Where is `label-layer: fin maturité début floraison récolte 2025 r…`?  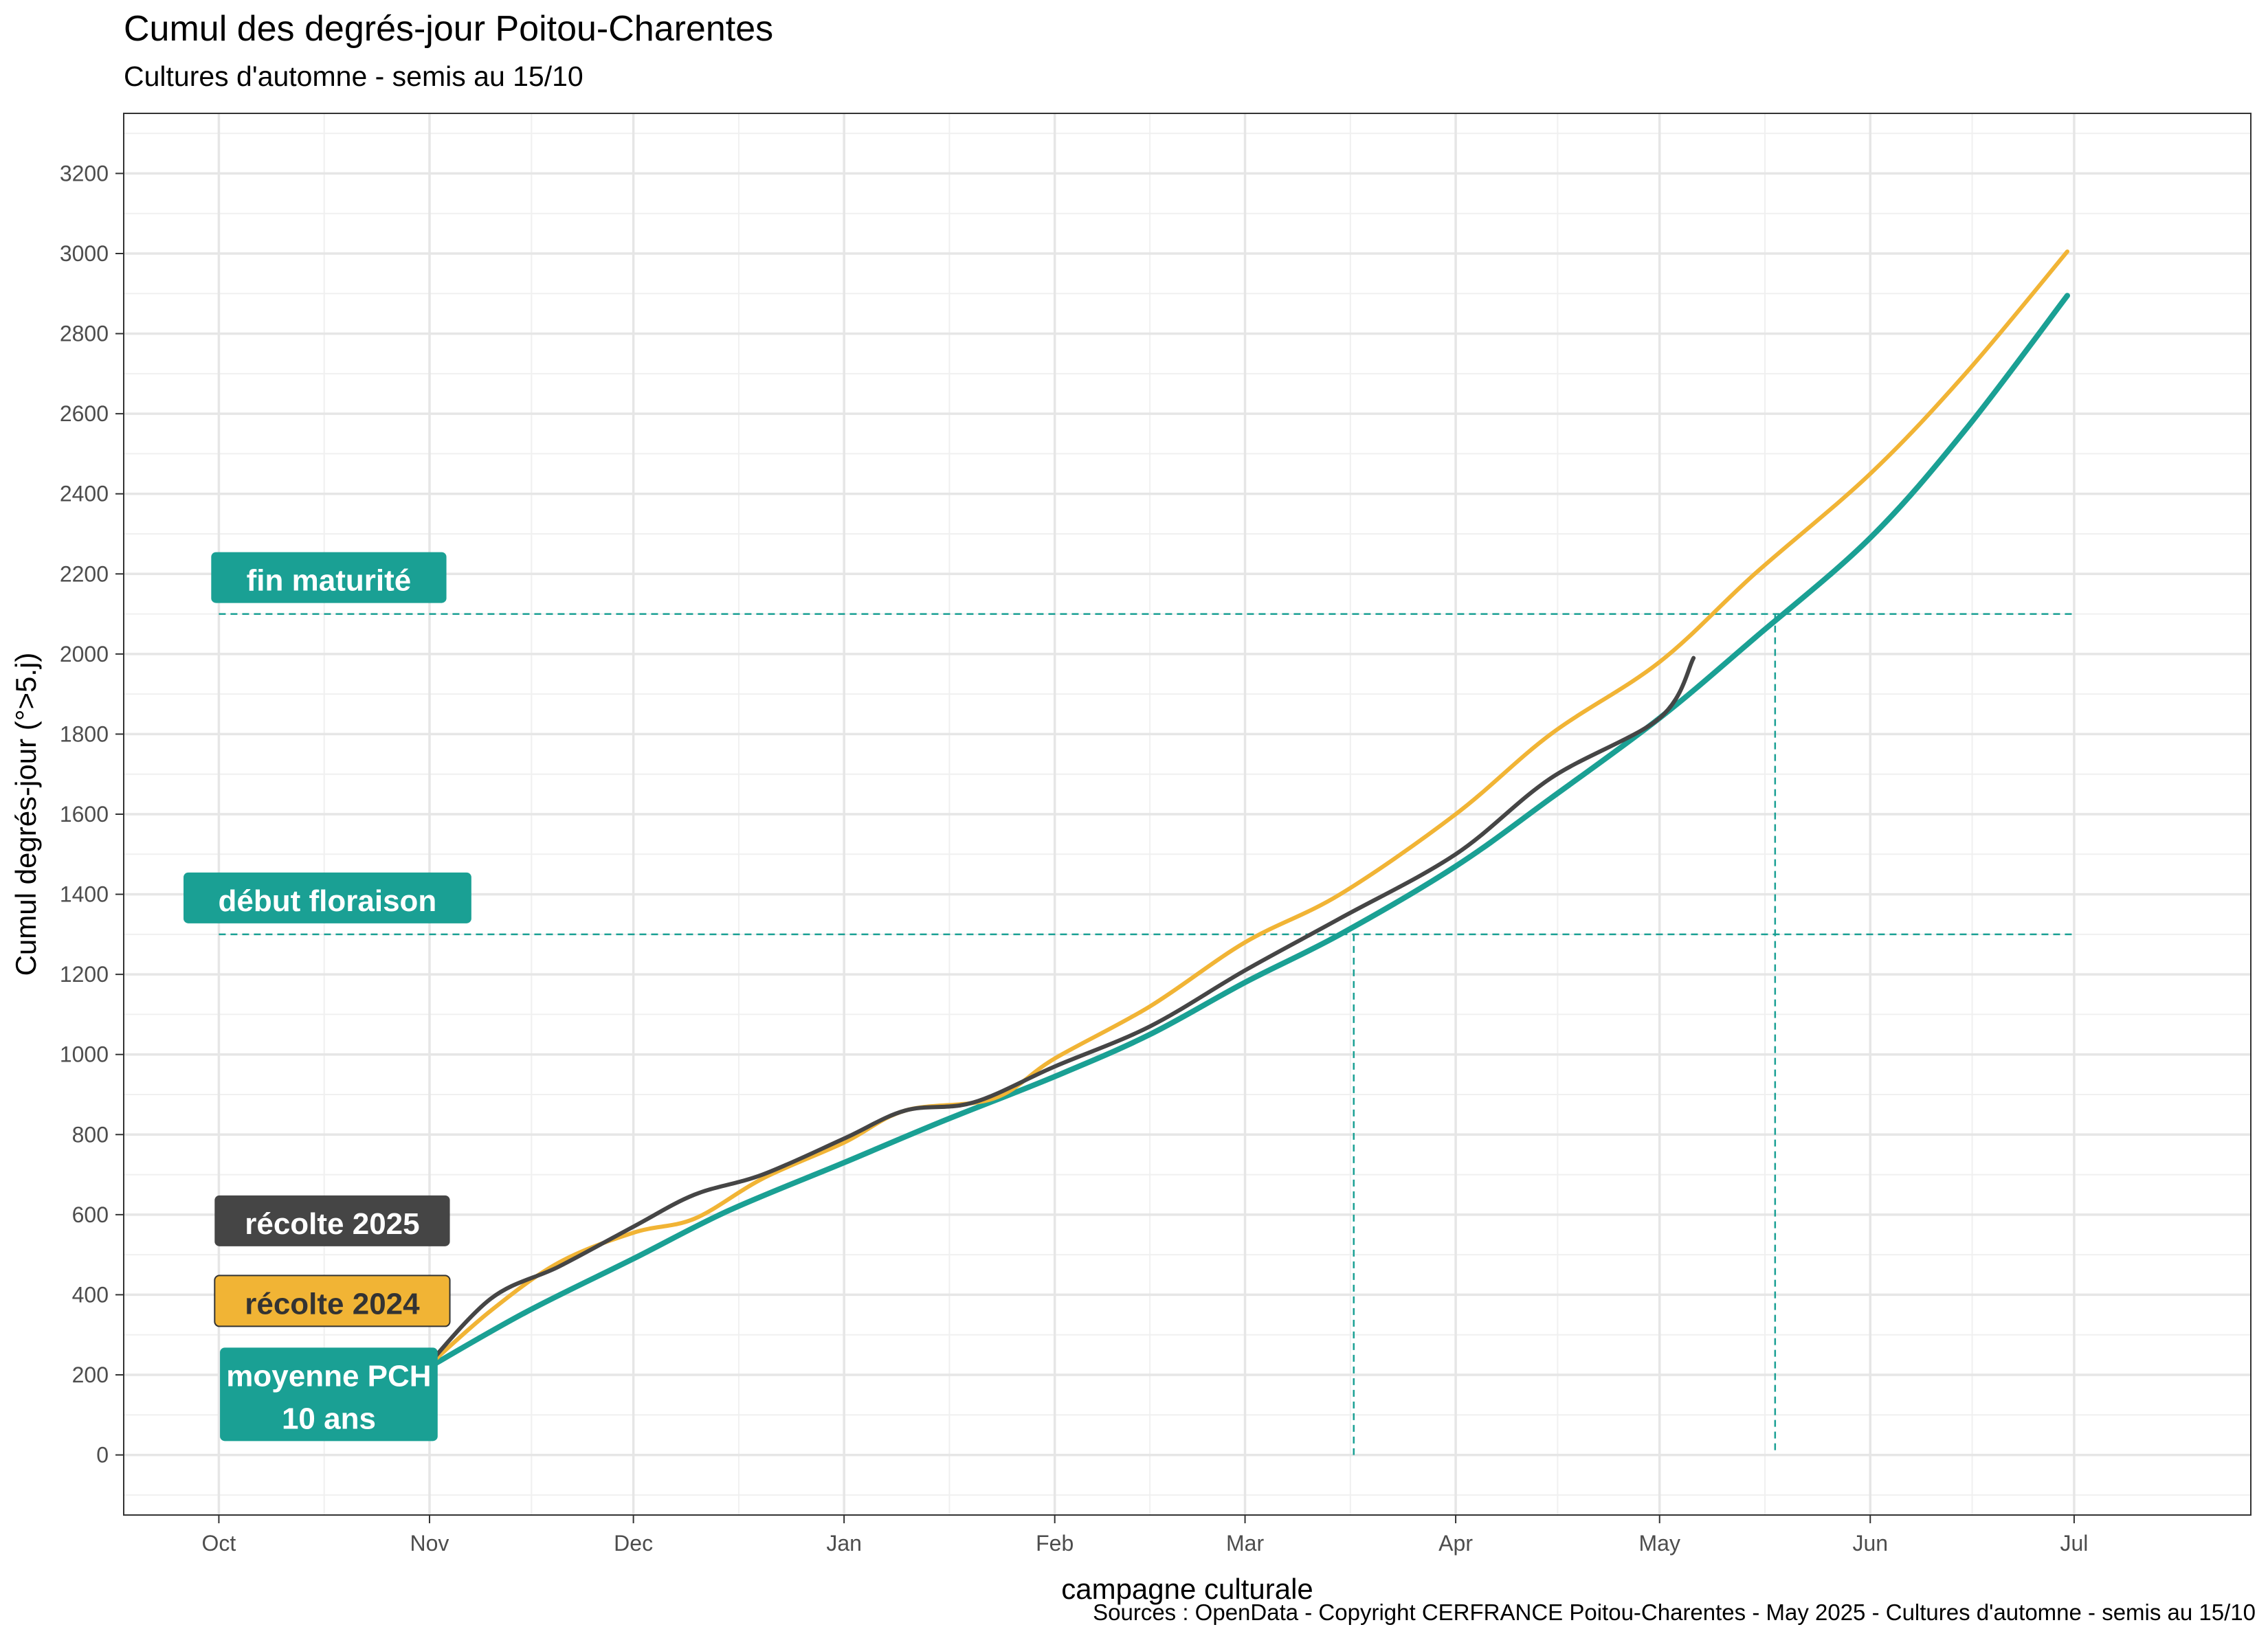 label-layer: fin maturité début floraison récolte 2025 r… is located at coordinates (327, 997).